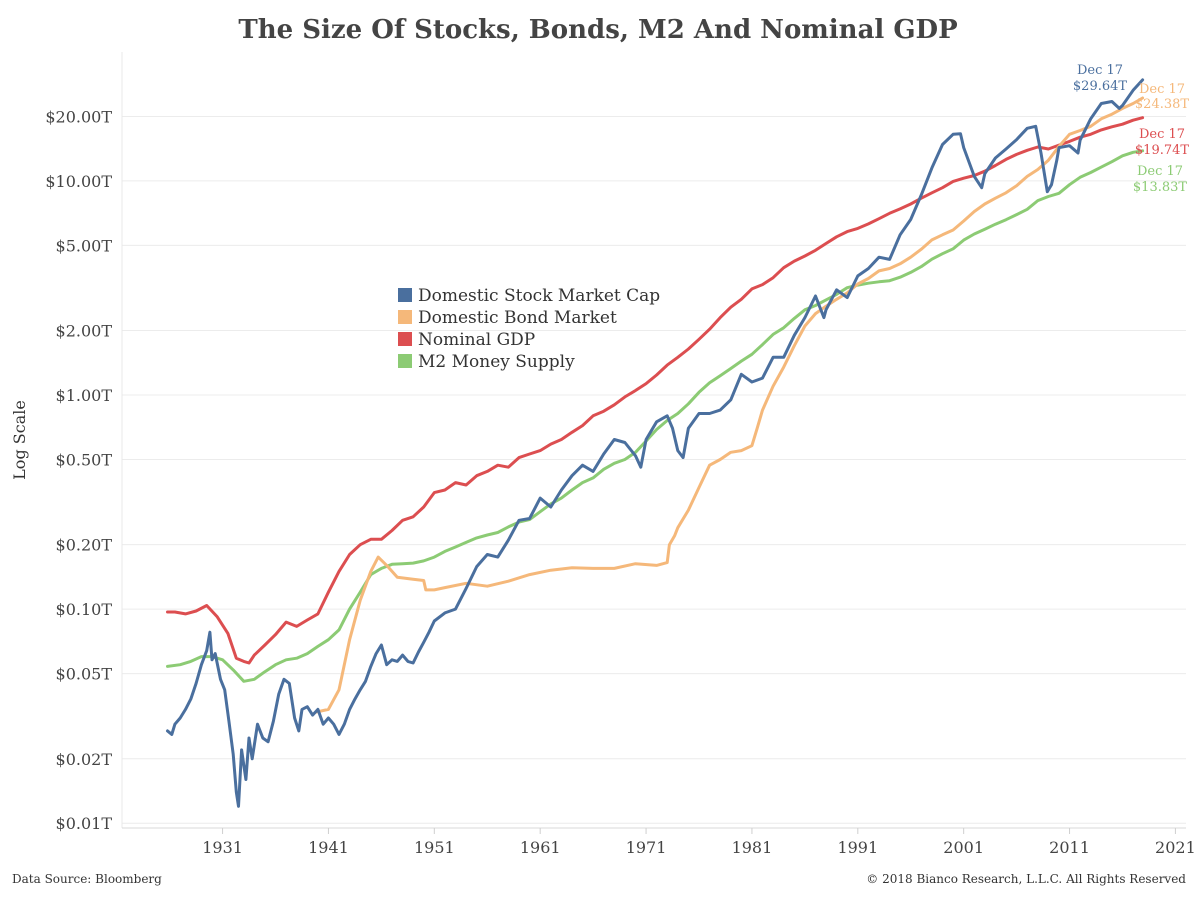 The image size is (1200, 900). Describe the element at coordinates (1175, 847) in the screenshot. I see `x-tick-label: 2021` at that location.